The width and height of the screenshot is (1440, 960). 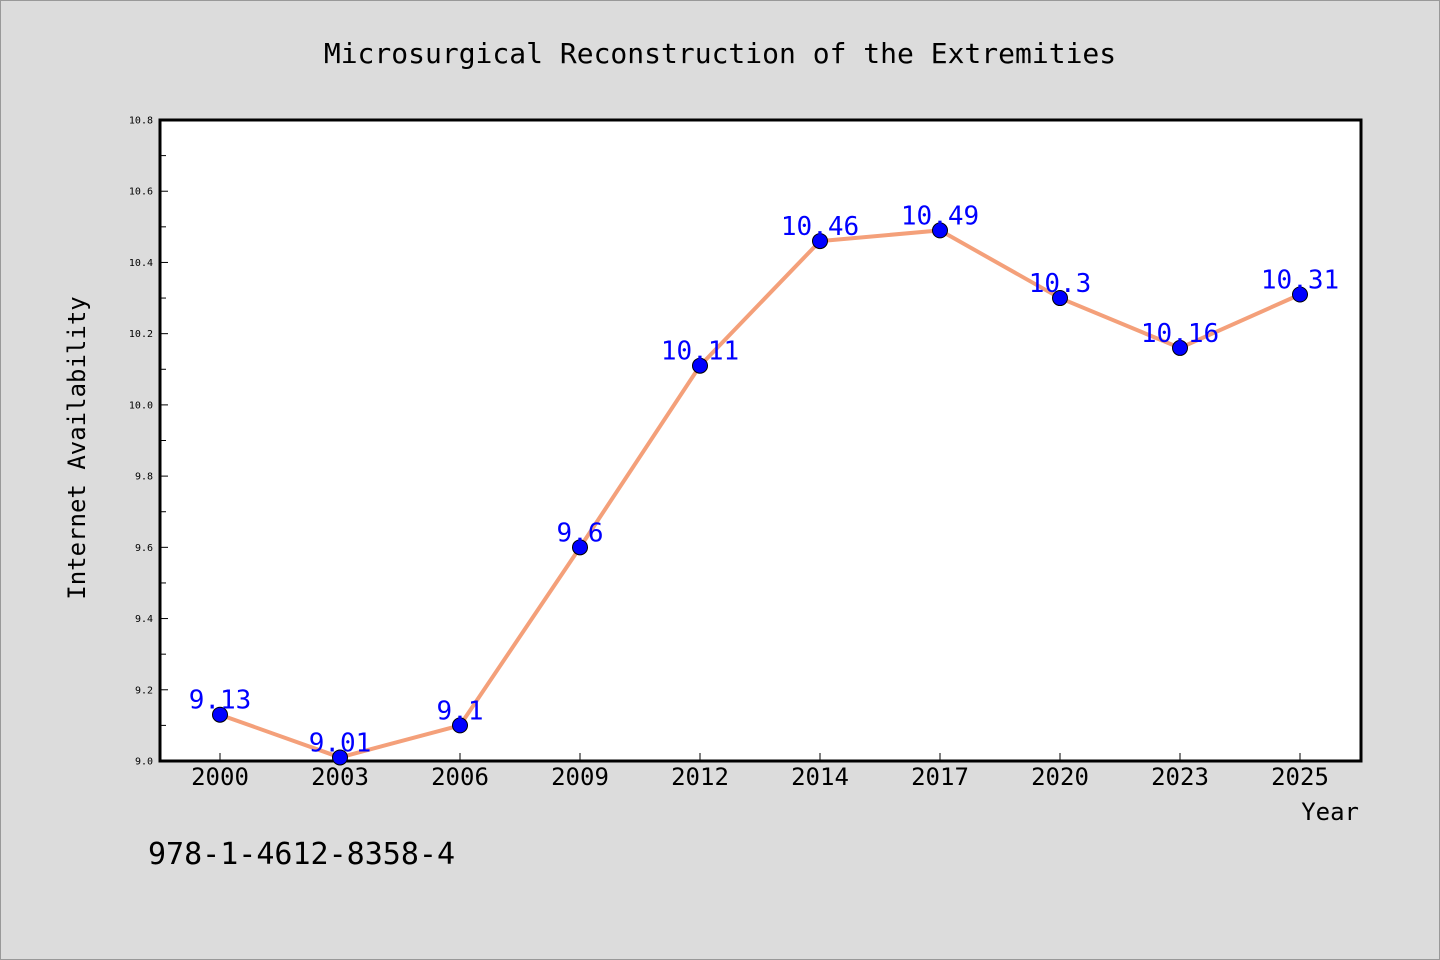 What do you see at coordinates (144, 762) in the screenshot?
I see `y-tick-label: 9.0` at bounding box center [144, 762].